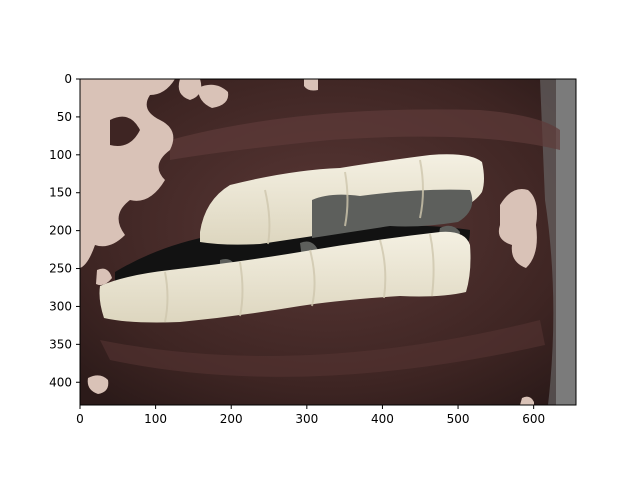 This screenshot has width=640, height=480. I want to click on y-tick-label: 300, so click(60, 306).